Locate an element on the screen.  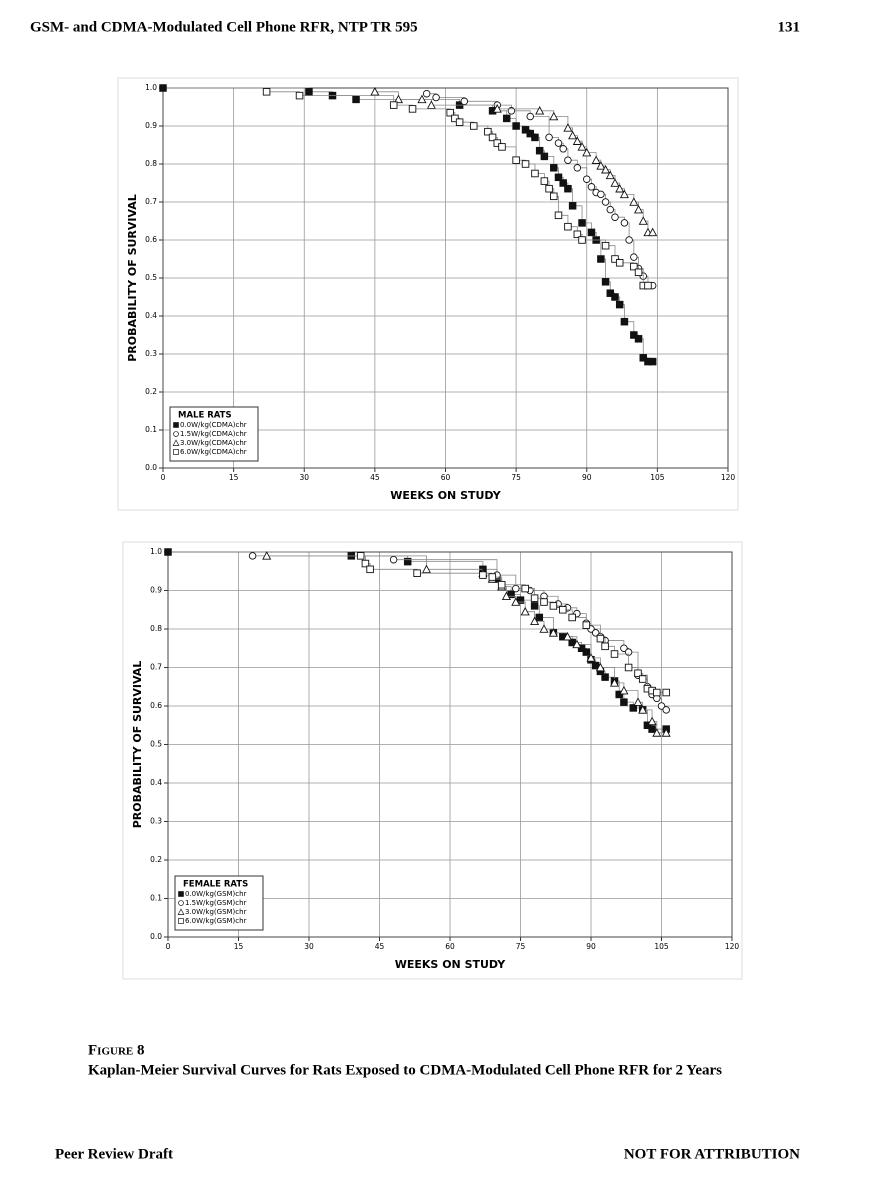
legend-title: MALE RATS is located at coordinates (205, 416).